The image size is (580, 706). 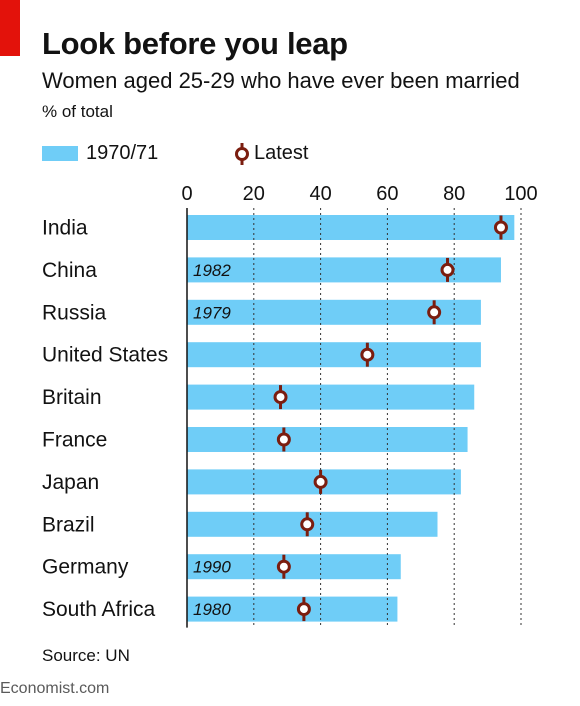 What do you see at coordinates (68, 524) in the screenshot?
I see `category-label: Brazil` at bounding box center [68, 524].